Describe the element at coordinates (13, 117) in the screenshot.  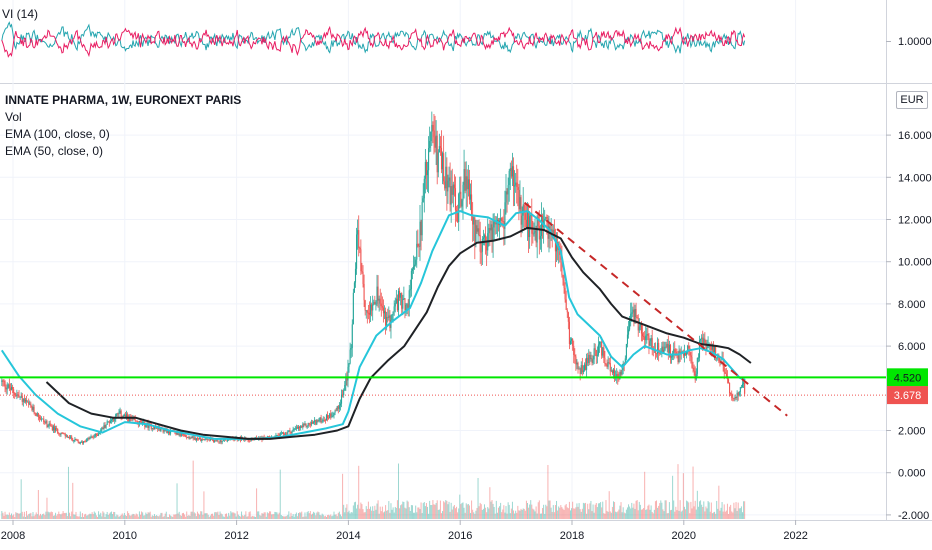
I see `legend-volume: Vol` at that location.